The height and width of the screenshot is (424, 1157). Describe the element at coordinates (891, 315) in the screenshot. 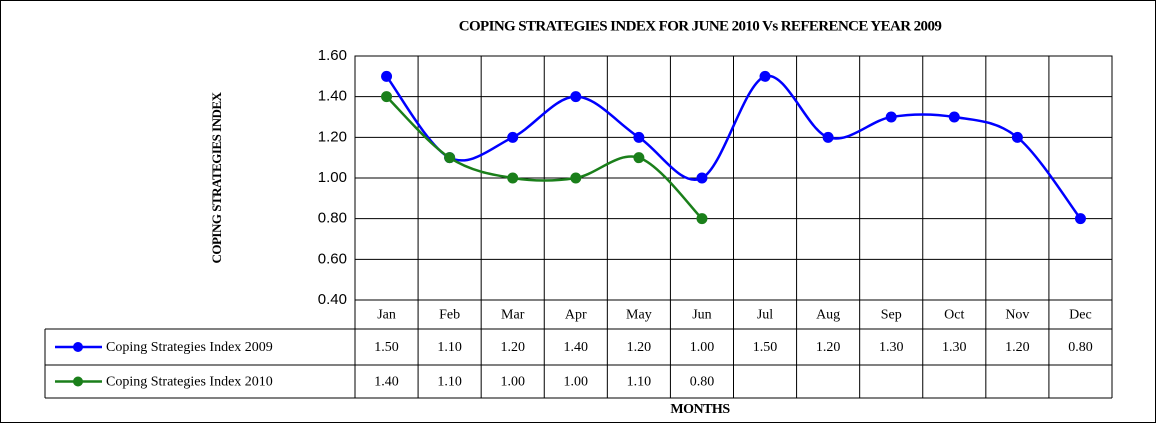

I see `x-tick-label: Sep` at that location.